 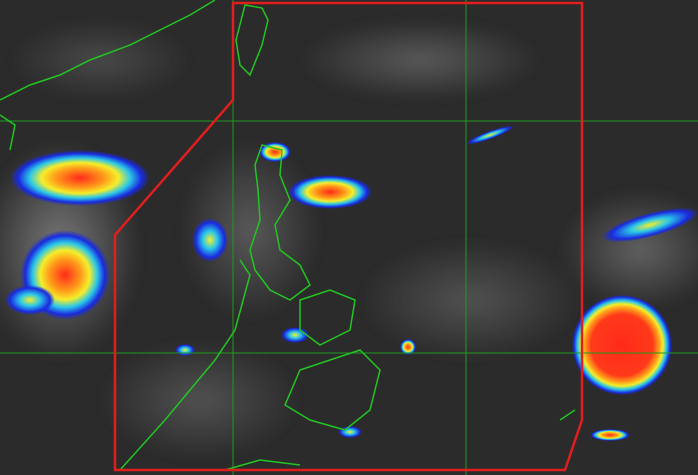 I want to click on palau-coast, so click(x=567, y=415).